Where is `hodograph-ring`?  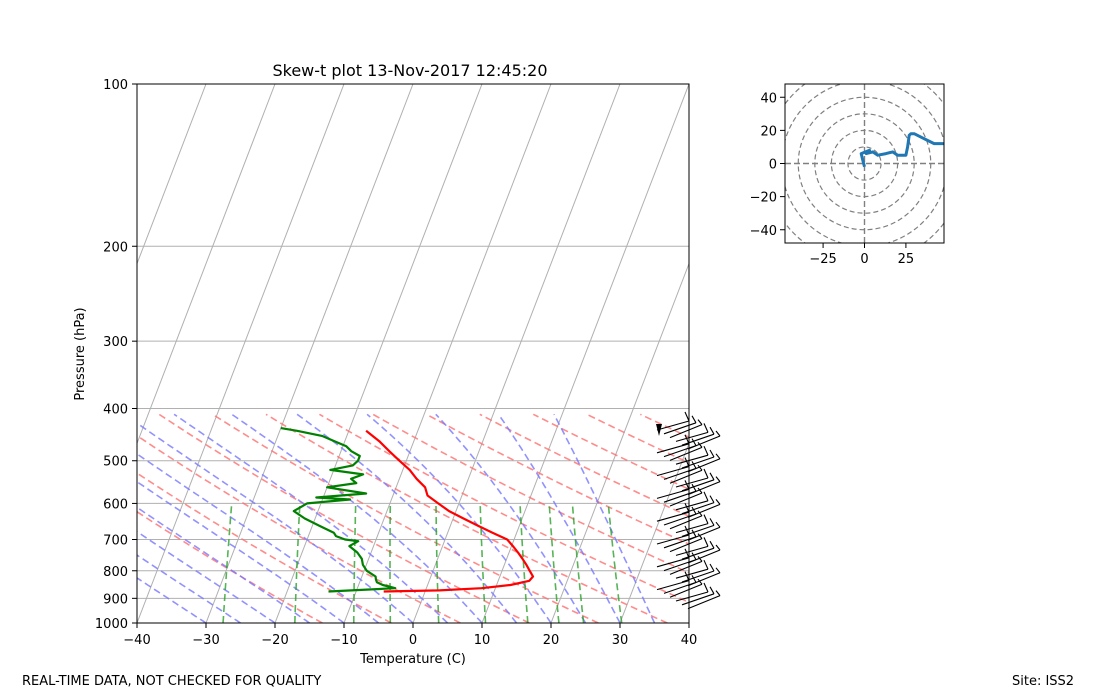
hodograph-ring is located at coordinates (864, 163).